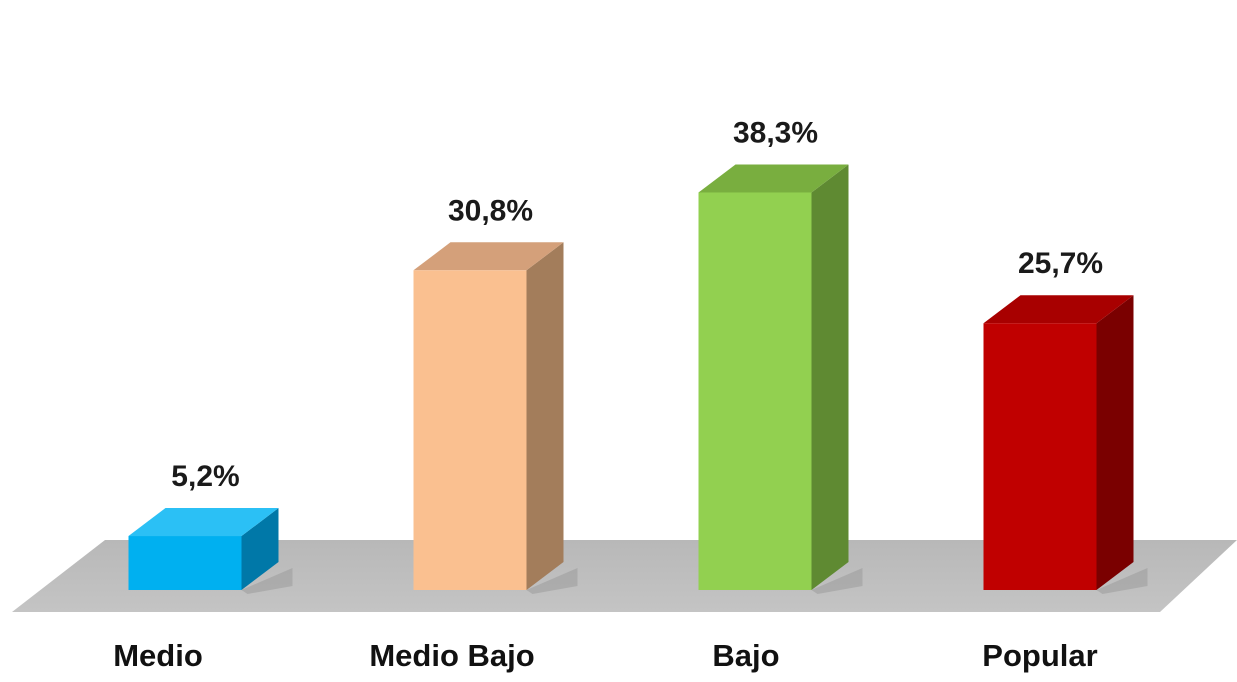  I want to click on bar-medio, so click(203, 549).